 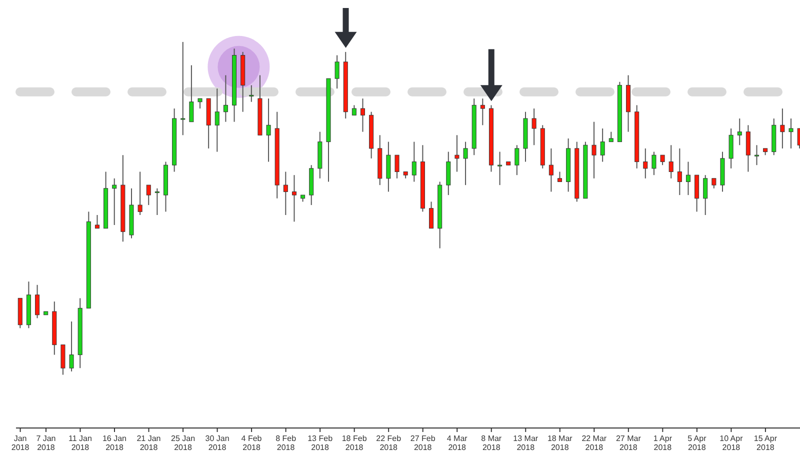 I want to click on x-tick-label: 13 Mar 2018, so click(x=525, y=443).